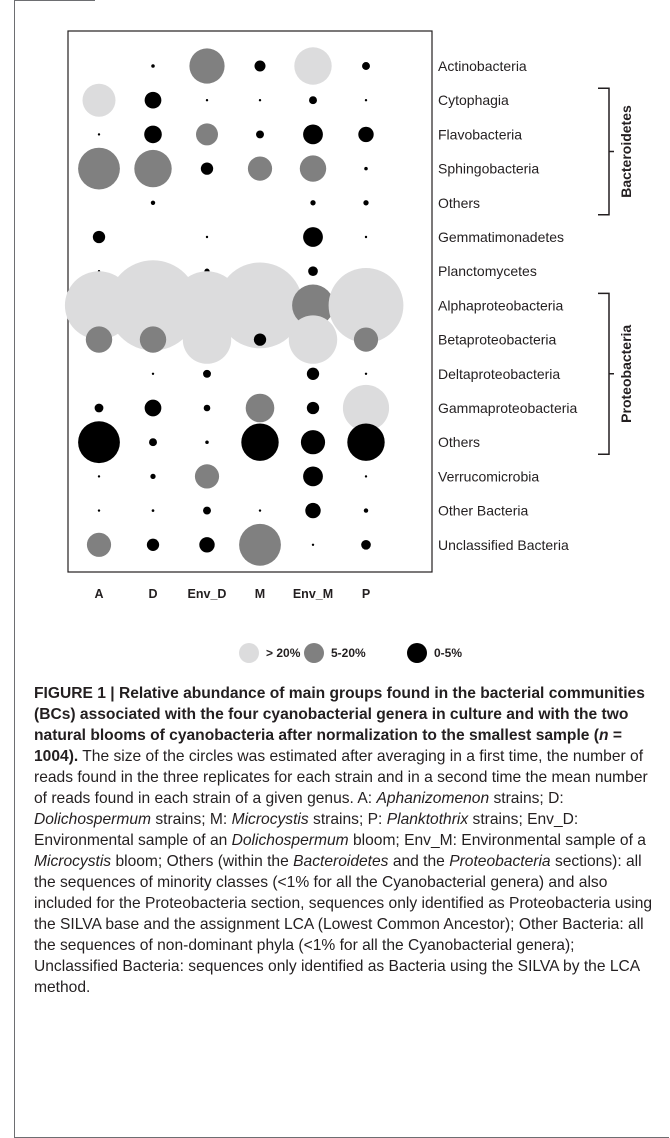  I want to click on column-label: M, so click(260, 594).